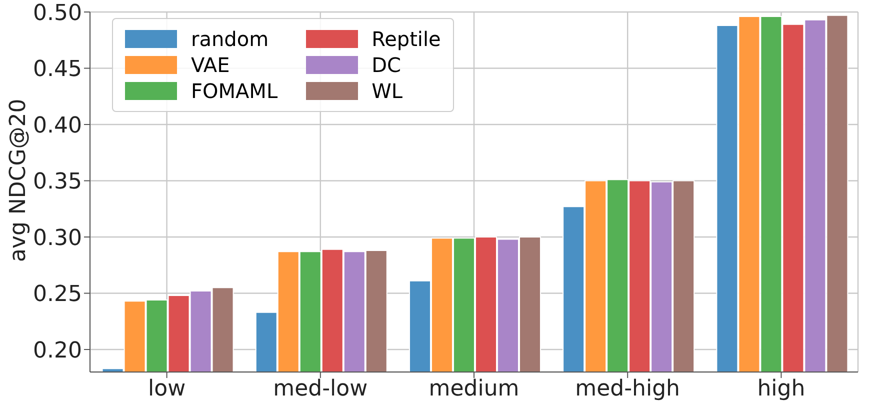 The height and width of the screenshot is (408, 872). I want to click on x-tick-label: med-low, so click(320, 389).